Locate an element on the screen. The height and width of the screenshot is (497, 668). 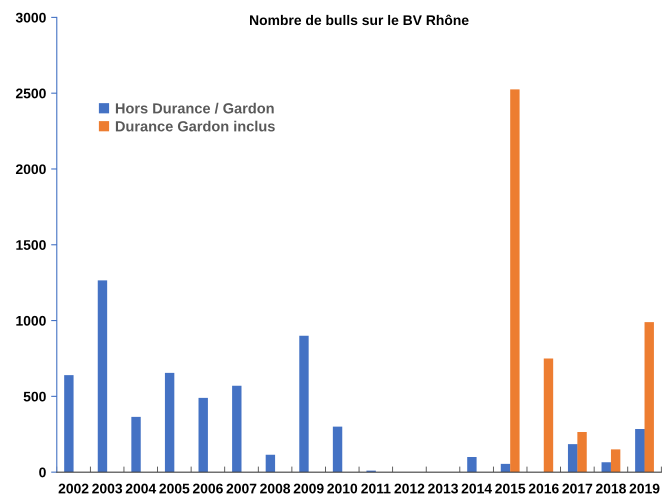
x-tick-label: 2005 is located at coordinates (174, 489).